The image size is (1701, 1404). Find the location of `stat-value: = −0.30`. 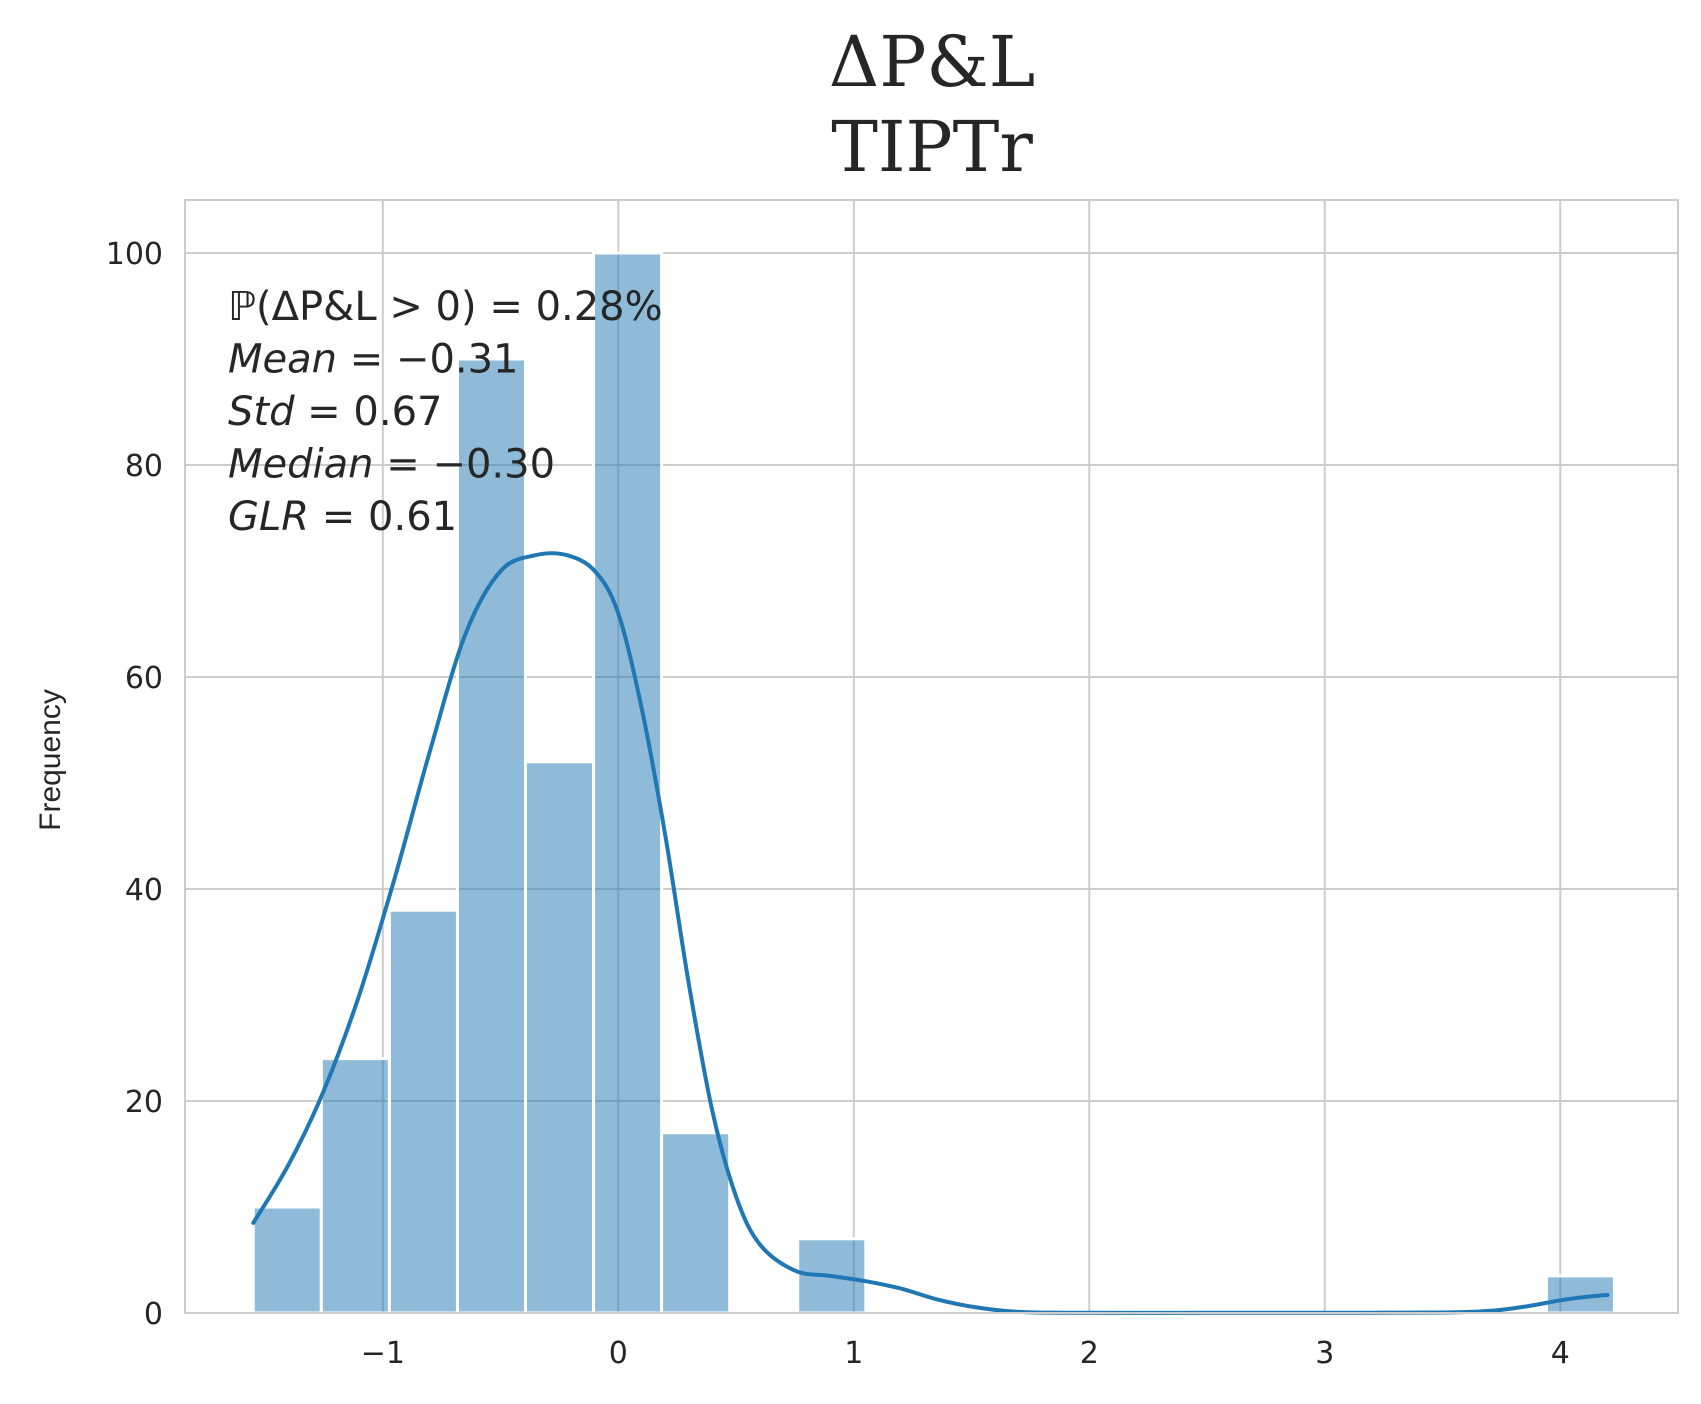

stat-value: = −0.30 is located at coordinates (465, 465).